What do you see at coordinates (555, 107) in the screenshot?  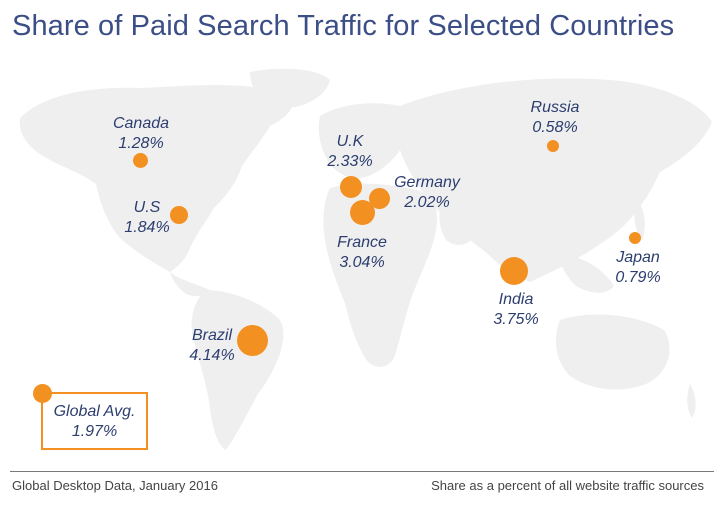 I see `country-name: Russia` at bounding box center [555, 107].